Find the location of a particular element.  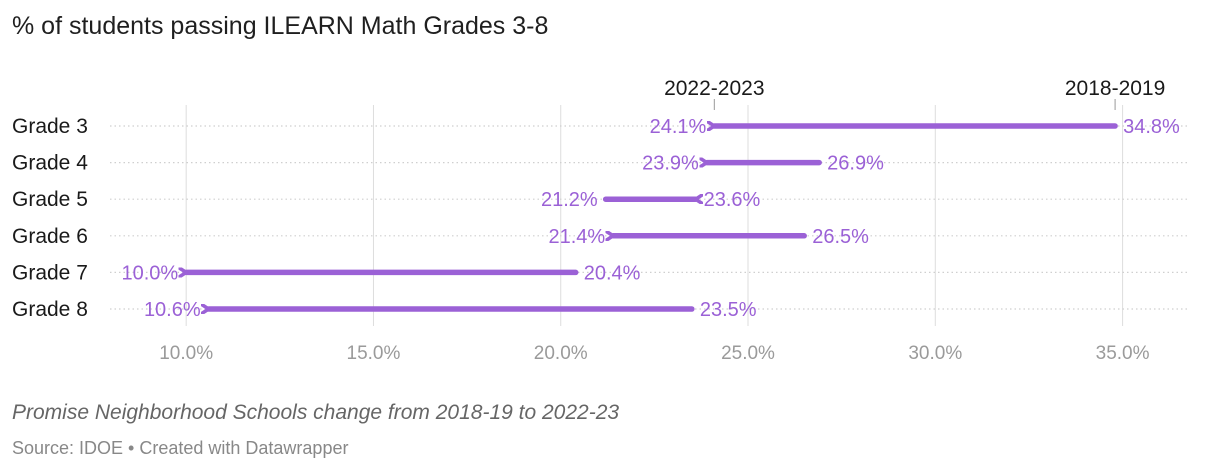

chart-footer: Source: IDOE • Created with Datawrapper is located at coordinates (180, 448).